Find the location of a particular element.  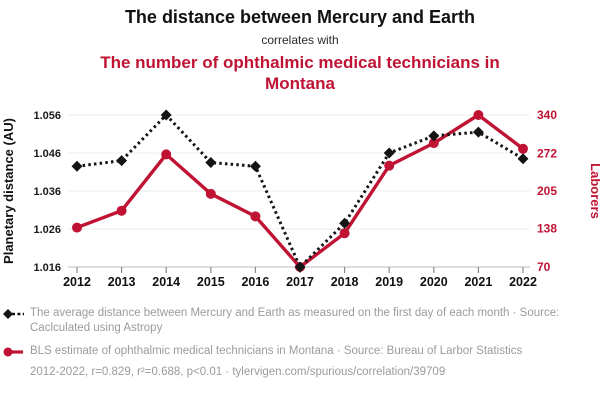

left-tick-label: 1.056 is located at coordinates (47, 116).